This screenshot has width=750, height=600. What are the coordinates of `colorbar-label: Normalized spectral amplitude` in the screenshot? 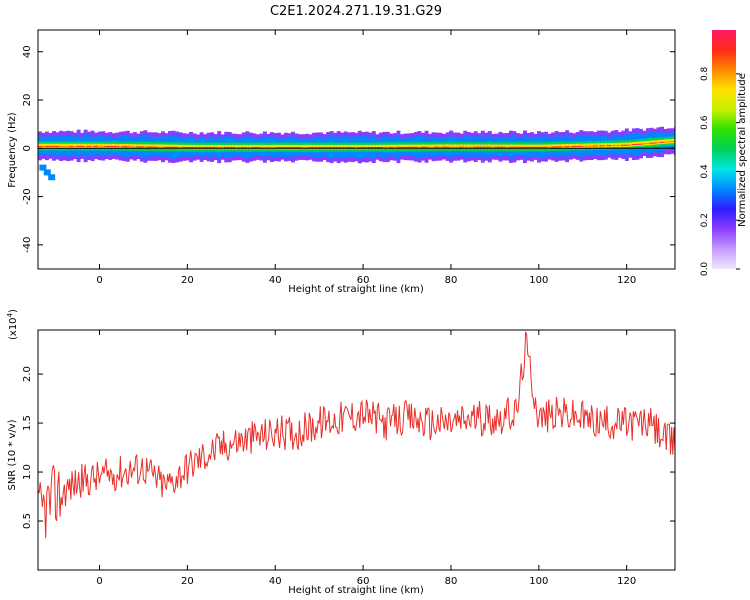 It's located at (742, 150).